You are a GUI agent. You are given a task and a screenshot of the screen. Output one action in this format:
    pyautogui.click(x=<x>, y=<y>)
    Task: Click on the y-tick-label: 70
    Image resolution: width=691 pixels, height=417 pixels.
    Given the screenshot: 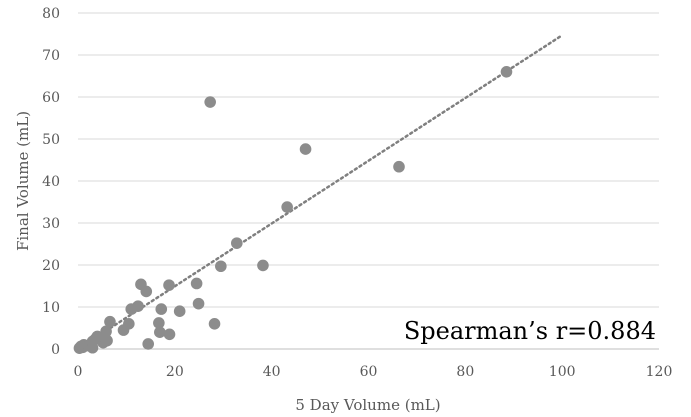 What is the action you would take?
    pyautogui.click(x=51, y=56)
    